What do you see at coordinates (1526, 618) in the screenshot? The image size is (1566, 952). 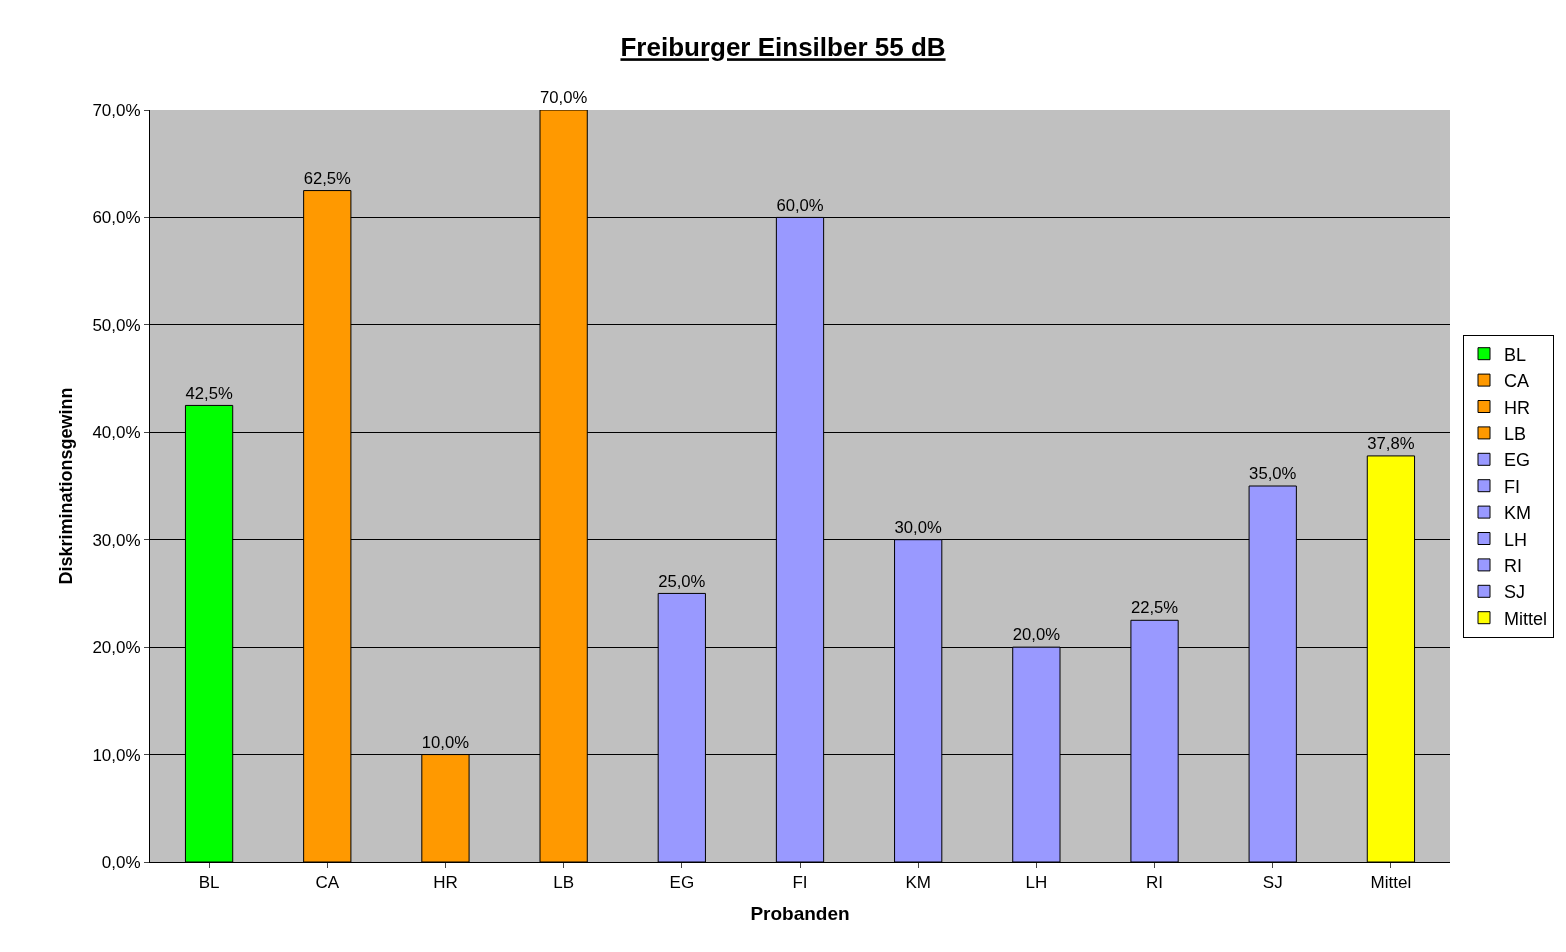 I see `legend-label: Mittel` at bounding box center [1526, 618].